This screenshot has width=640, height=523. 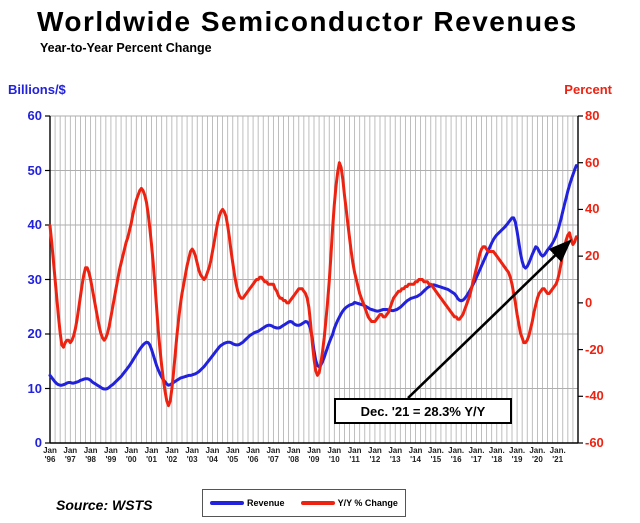 What do you see at coordinates (314, 455) in the screenshot?
I see `x-axis-tick-label: Jan '09` at bounding box center [314, 455].